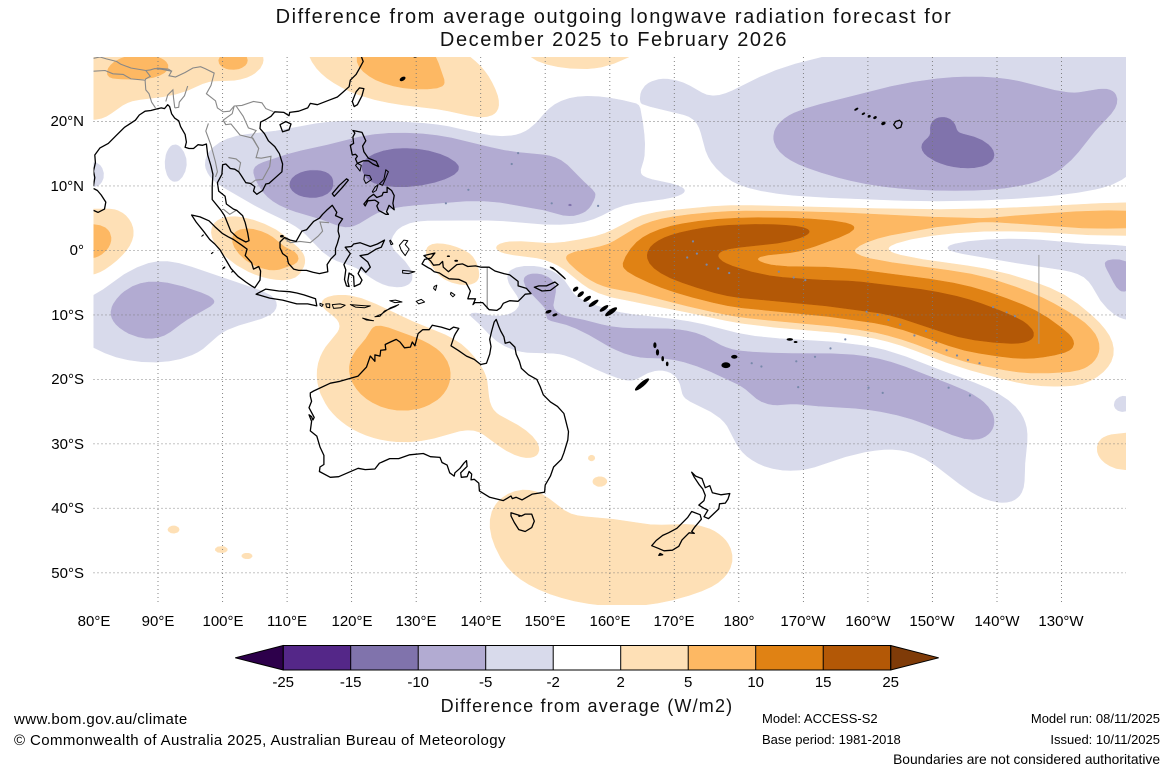  Describe the element at coordinates (587, 706) in the screenshot. I see `svg-text: Difference from average (W/m2)` at that location.